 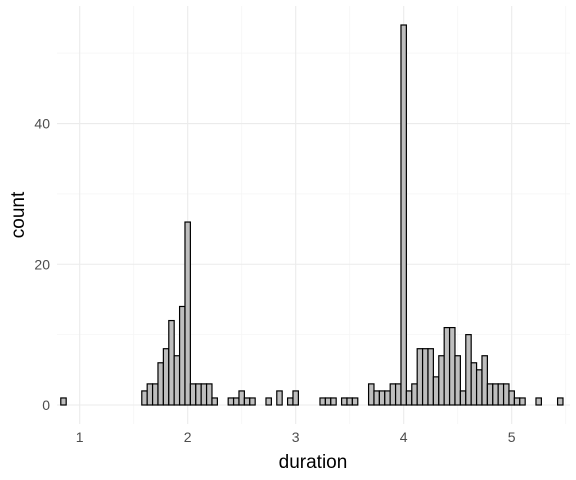 What do you see at coordinates (80, 437) in the screenshot?
I see `x-tick-label: 1` at bounding box center [80, 437].